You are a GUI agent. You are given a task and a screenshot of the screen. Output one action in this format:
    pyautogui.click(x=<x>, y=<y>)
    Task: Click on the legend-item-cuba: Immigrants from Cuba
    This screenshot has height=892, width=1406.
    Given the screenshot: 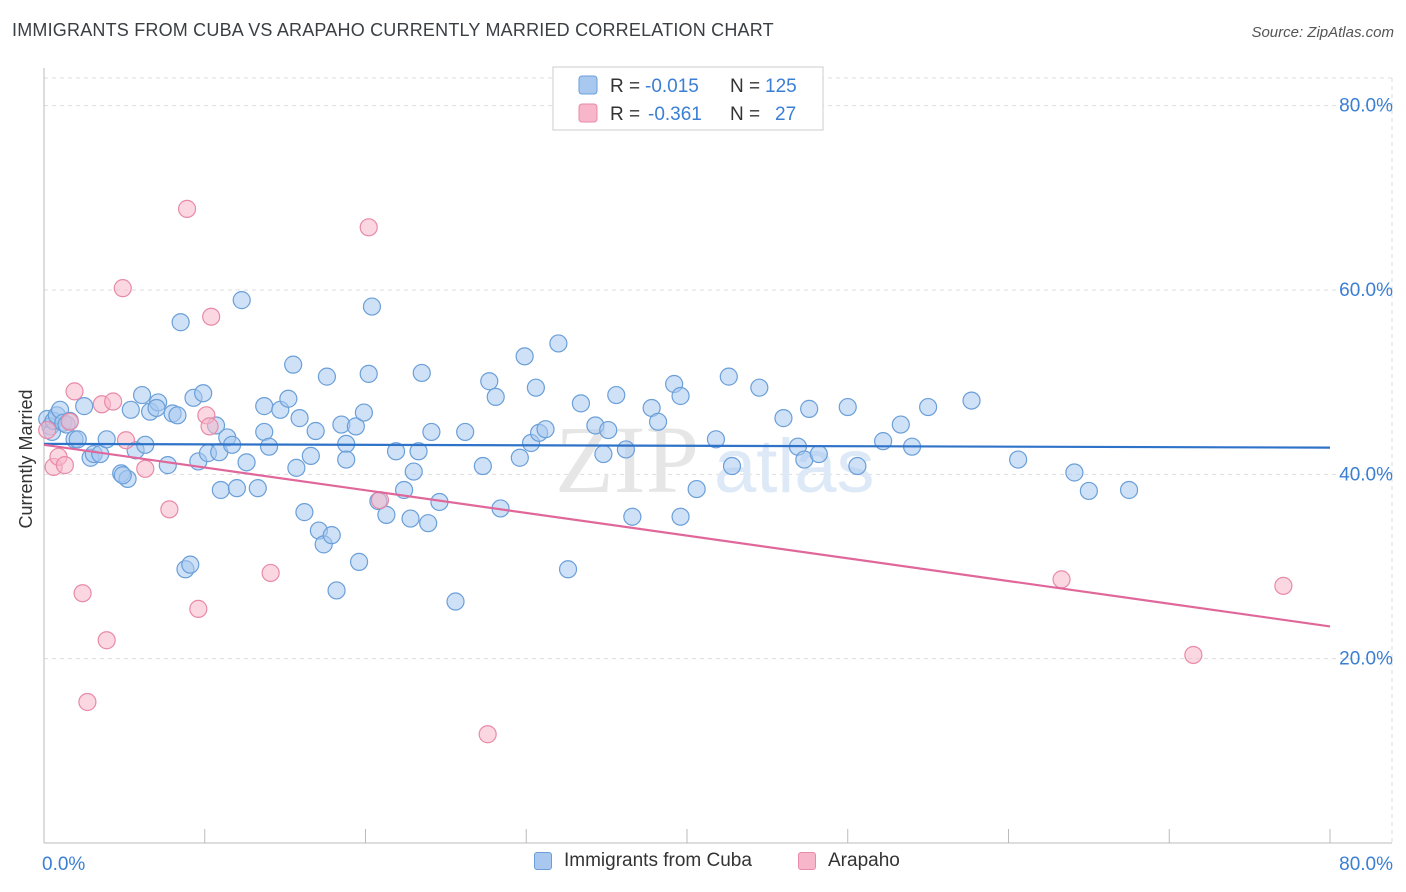 What is the action you would take?
    pyautogui.click(x=643, y=861)
    